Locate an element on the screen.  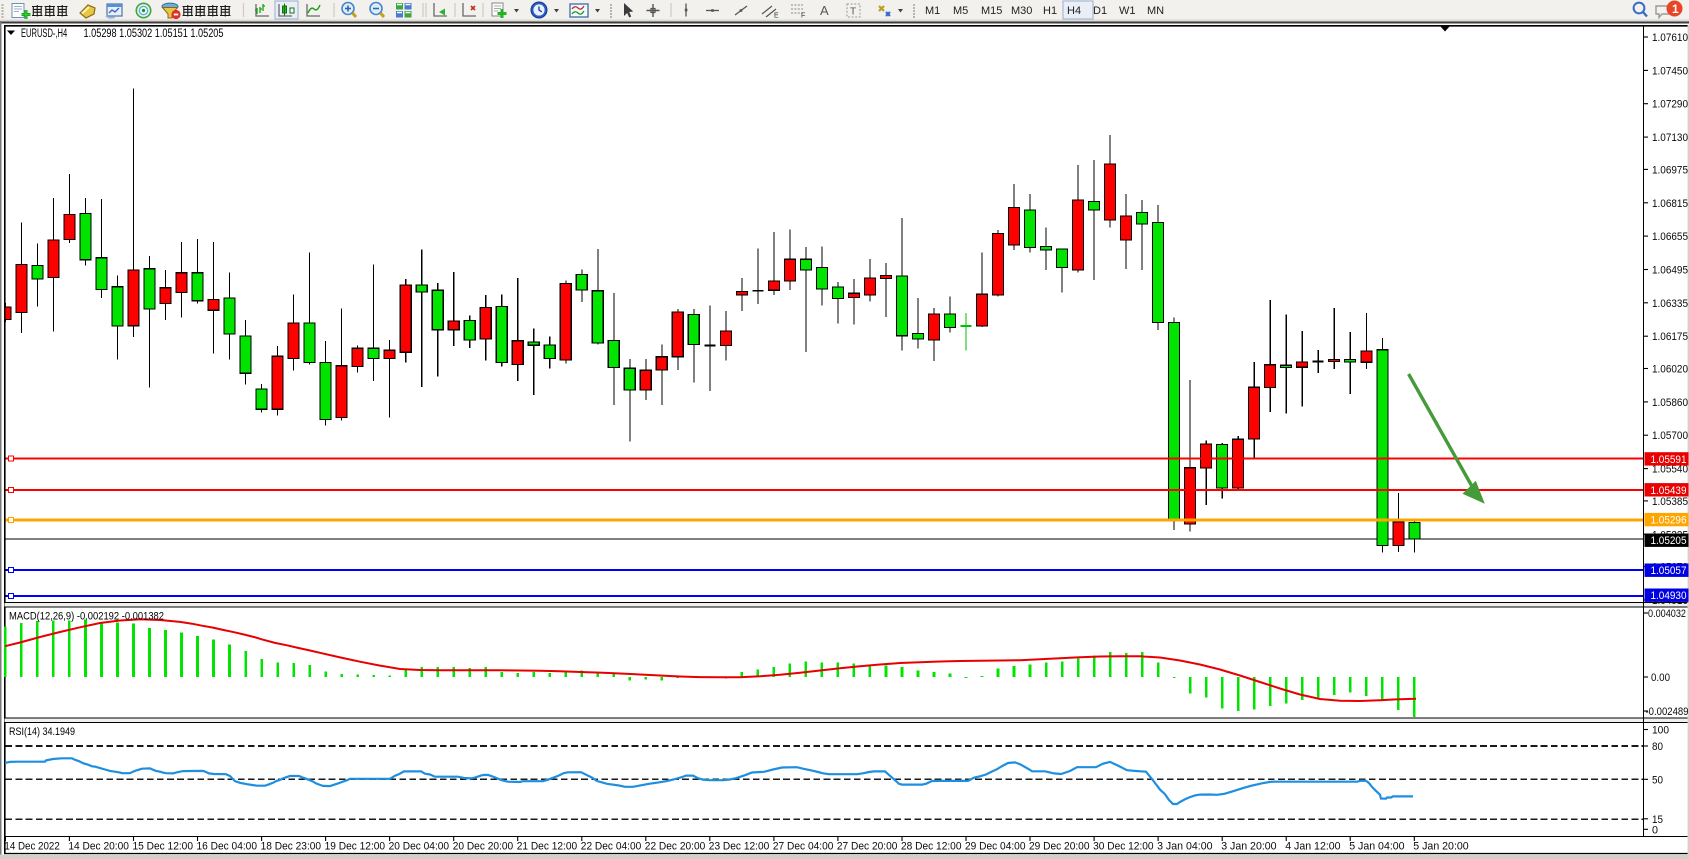
svg-text: 1.05591 is located at coordinates (1669, 460).